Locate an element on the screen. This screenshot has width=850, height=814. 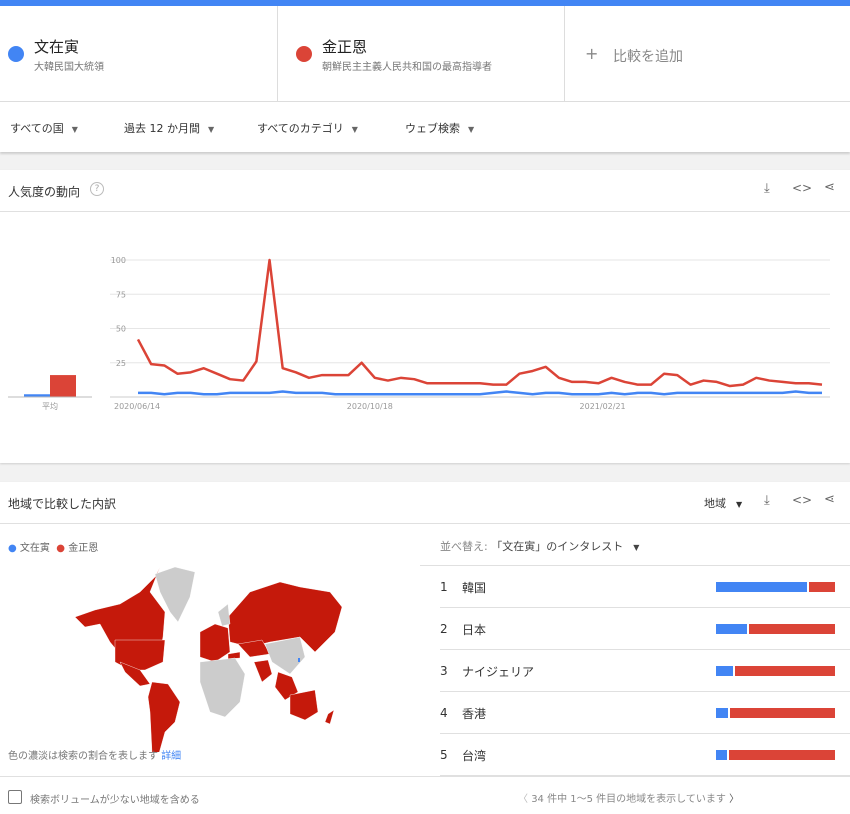
rank: 2 is located at coordinates (444, 629).